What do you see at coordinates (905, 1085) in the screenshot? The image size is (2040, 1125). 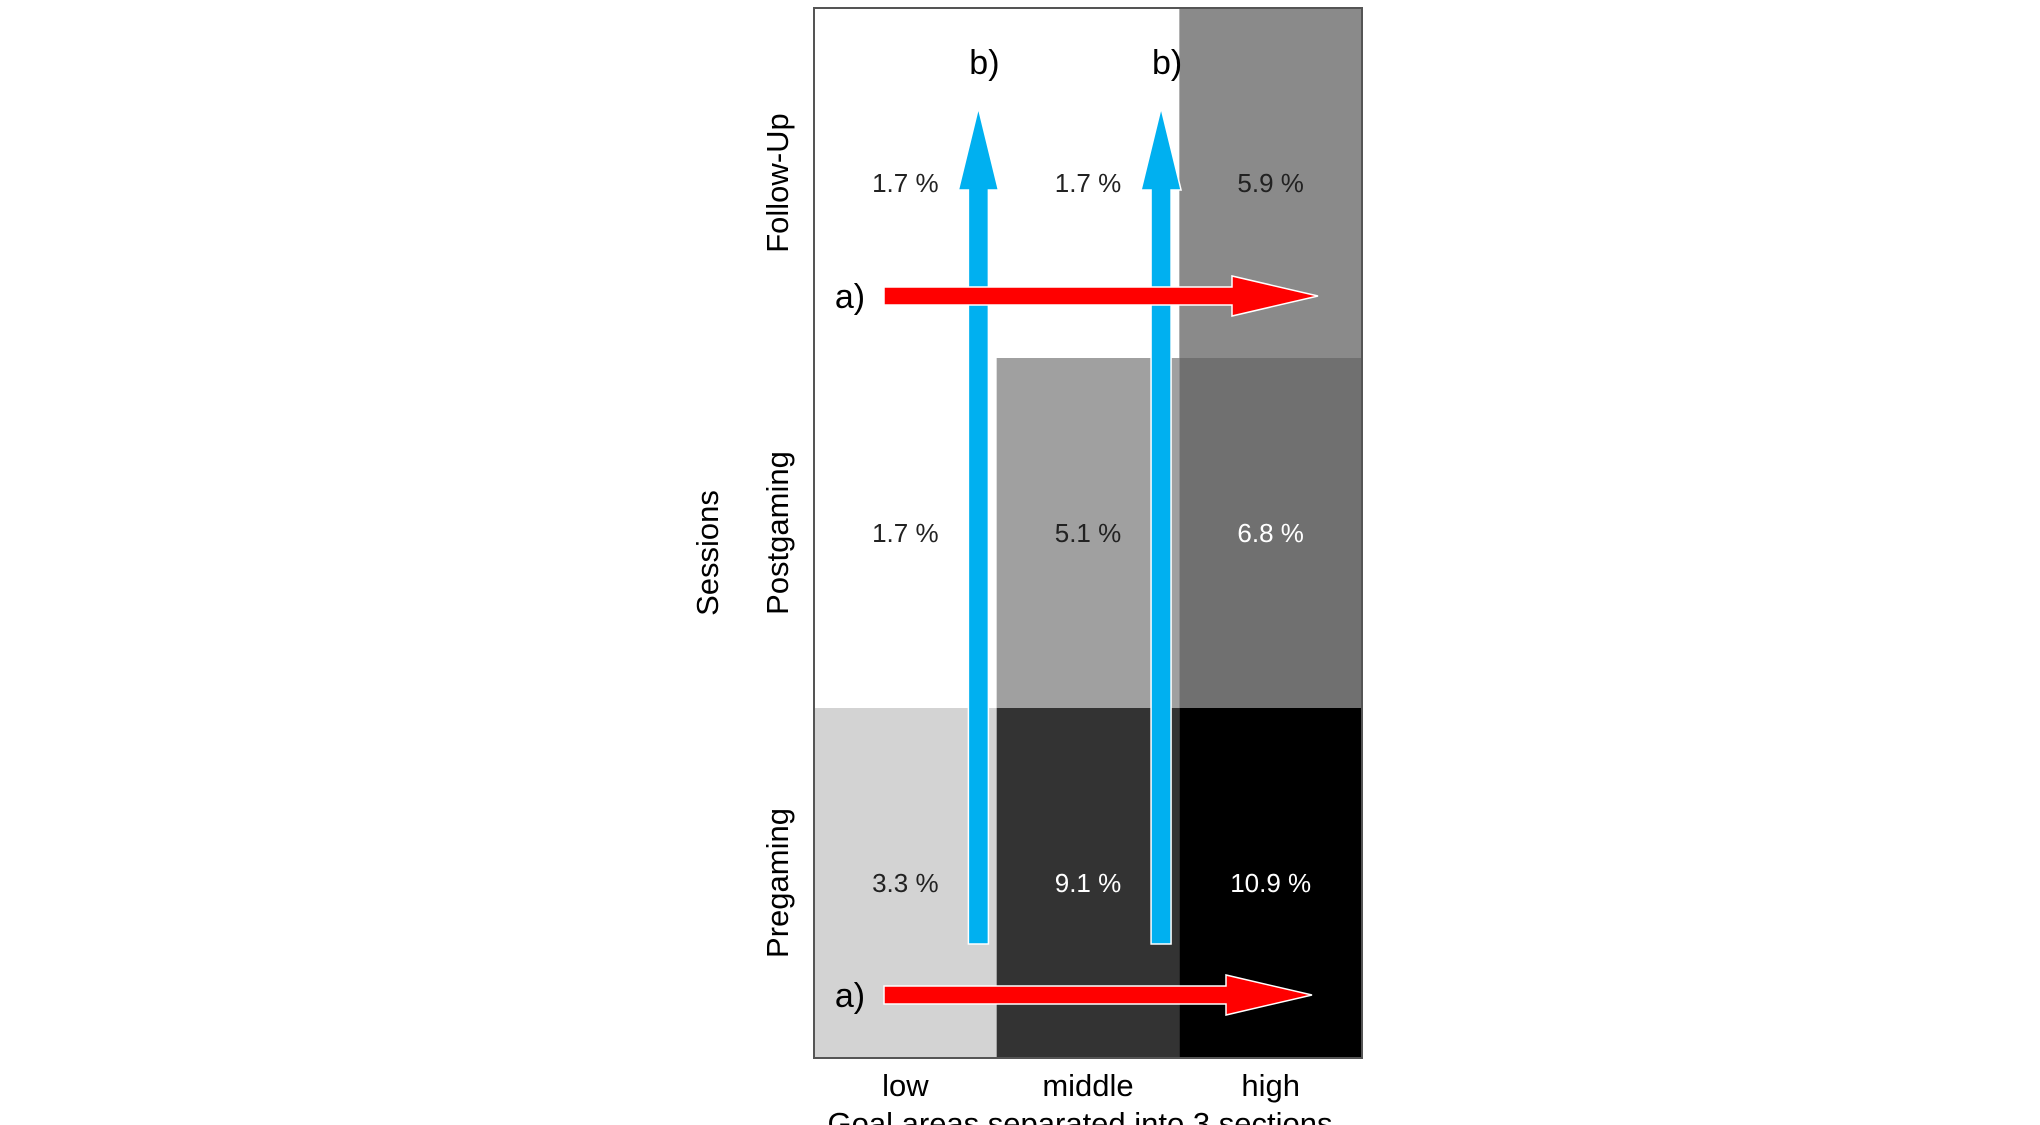 I see `x-tick-label: low` at bounding box center [905, 1085].